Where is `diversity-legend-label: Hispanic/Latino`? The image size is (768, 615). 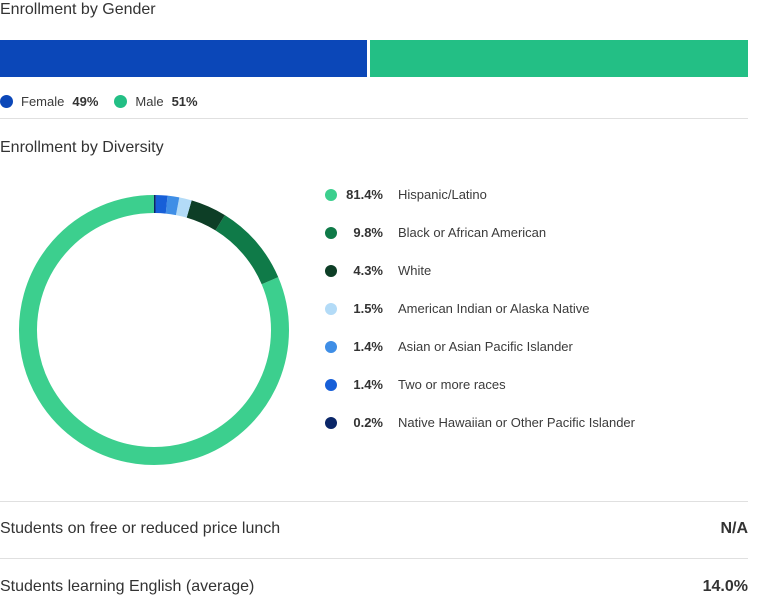
diversity-legend-label: Hispanic/Latino is located at coordinates (442, 194).